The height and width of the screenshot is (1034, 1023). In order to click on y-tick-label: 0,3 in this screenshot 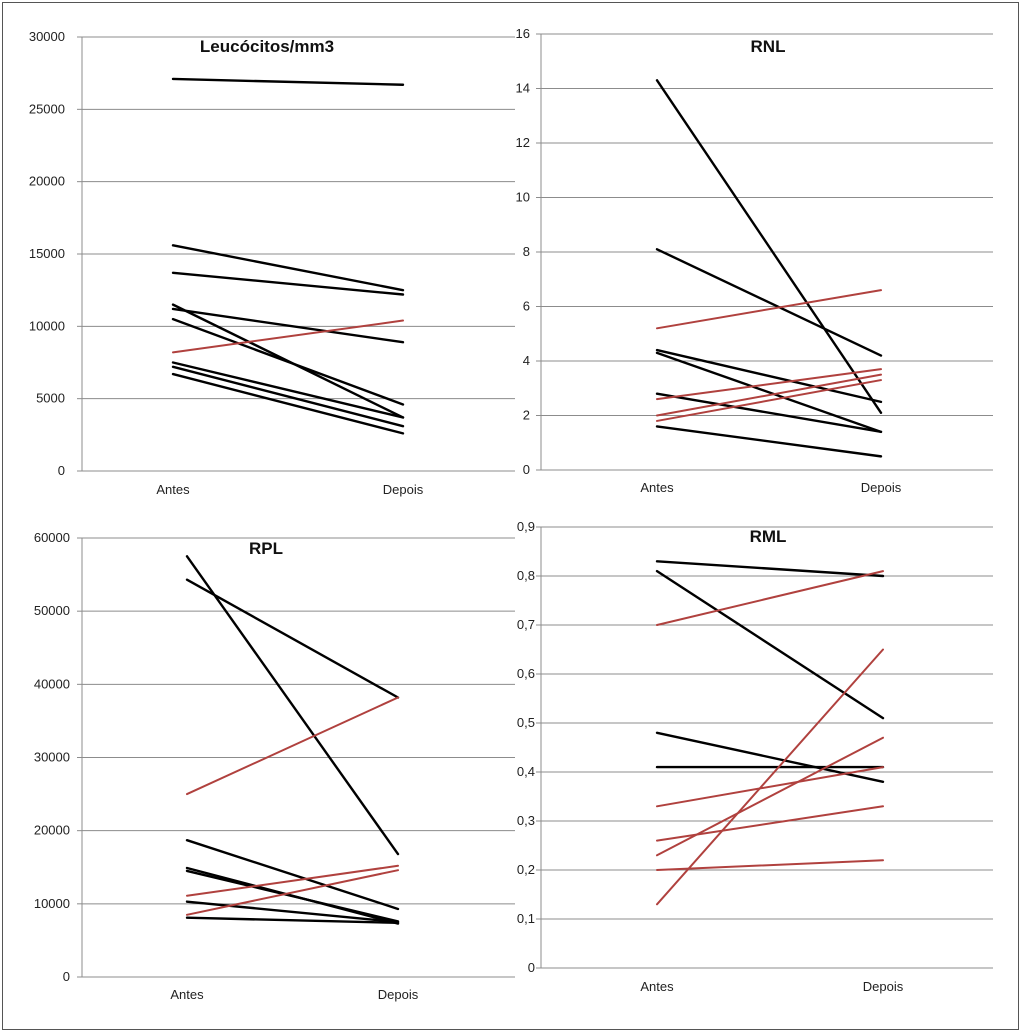, I will do `click(526, 820)`.